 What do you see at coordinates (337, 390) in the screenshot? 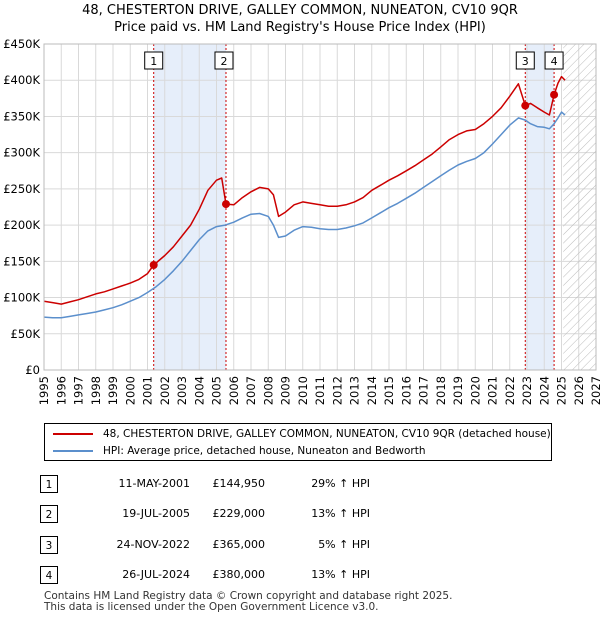
I see `x-tick-label: 2012` at bounding box center [337, 390].